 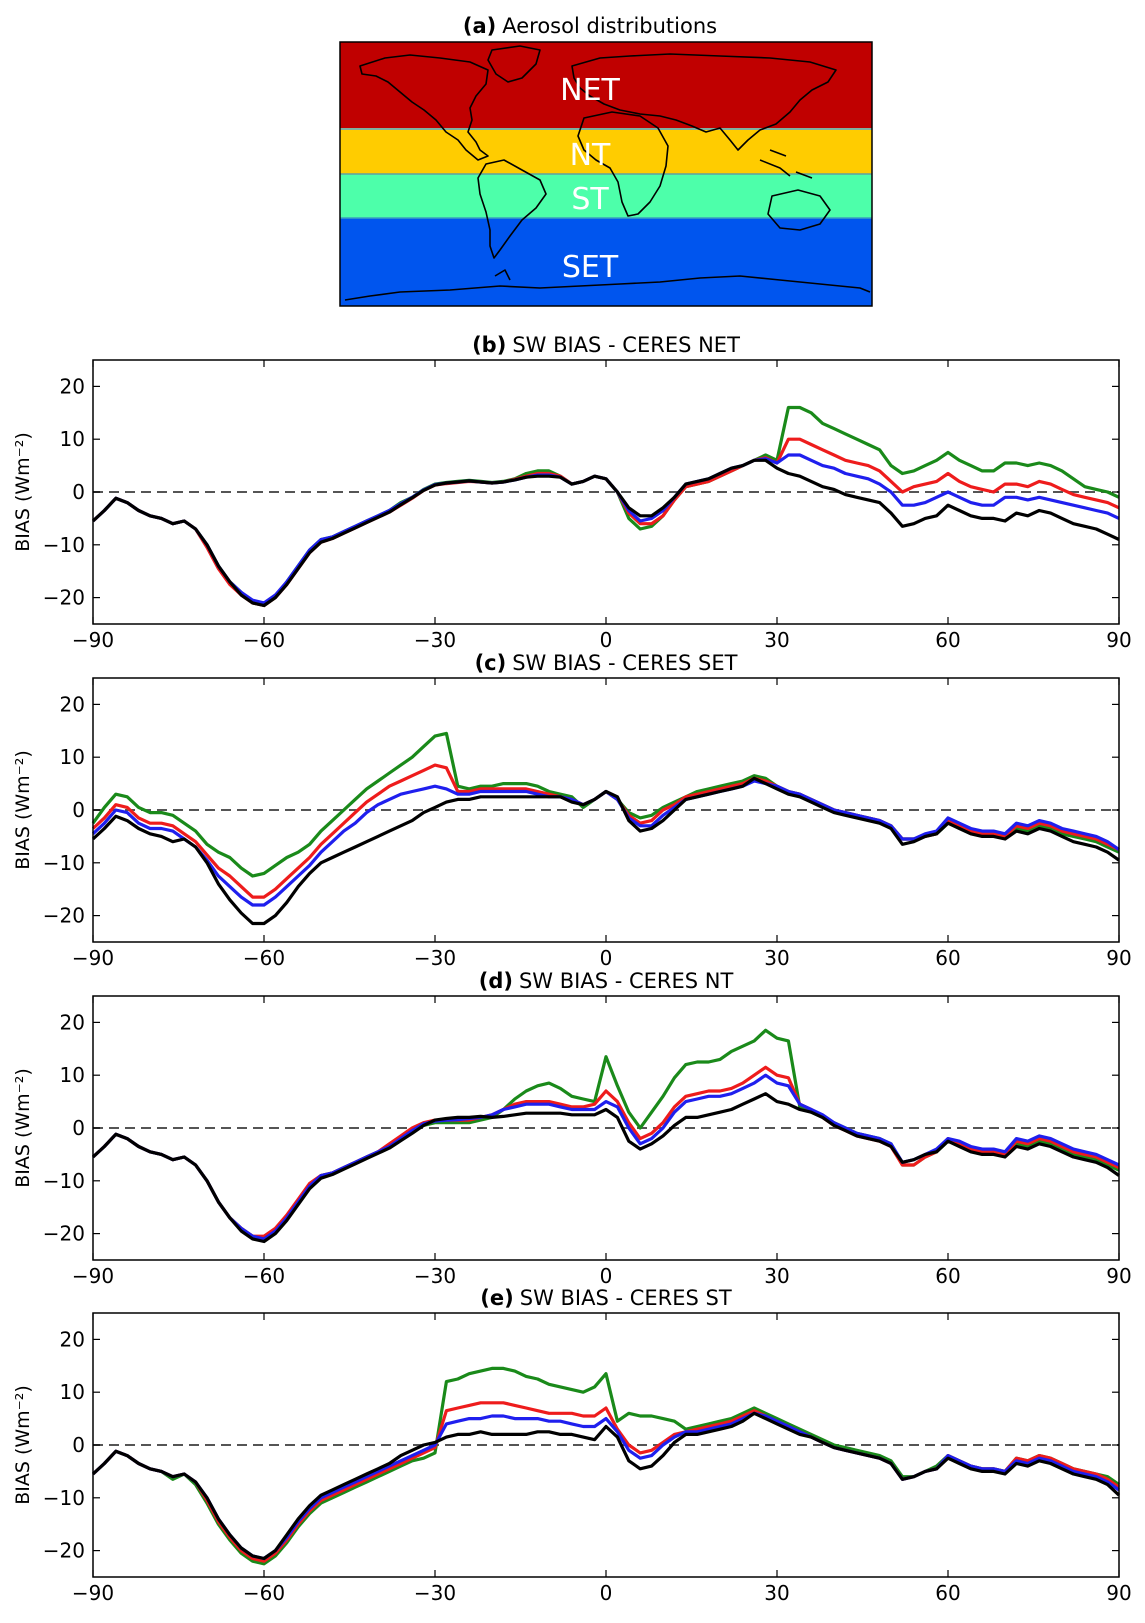 What do you see at coordinates (590, 267) in the screenshot?
I see `band-label-set: SET` at bounding box center [590, 267].